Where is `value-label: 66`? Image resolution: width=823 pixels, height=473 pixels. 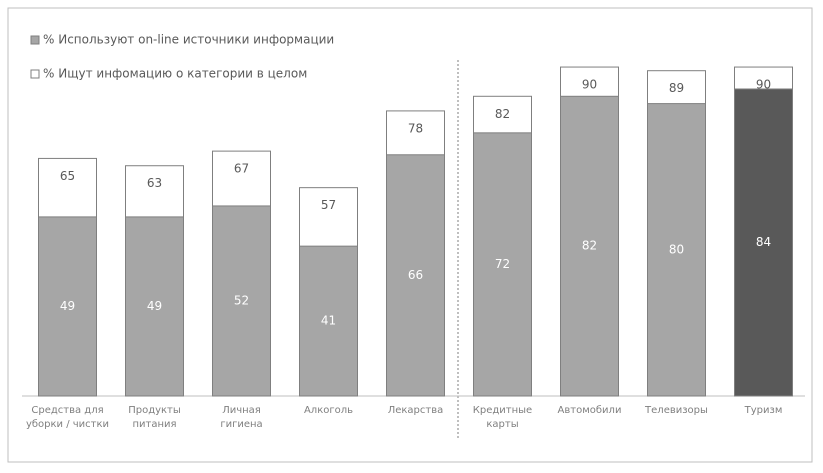
value-label: 66 is located at coordinates (415, 275).